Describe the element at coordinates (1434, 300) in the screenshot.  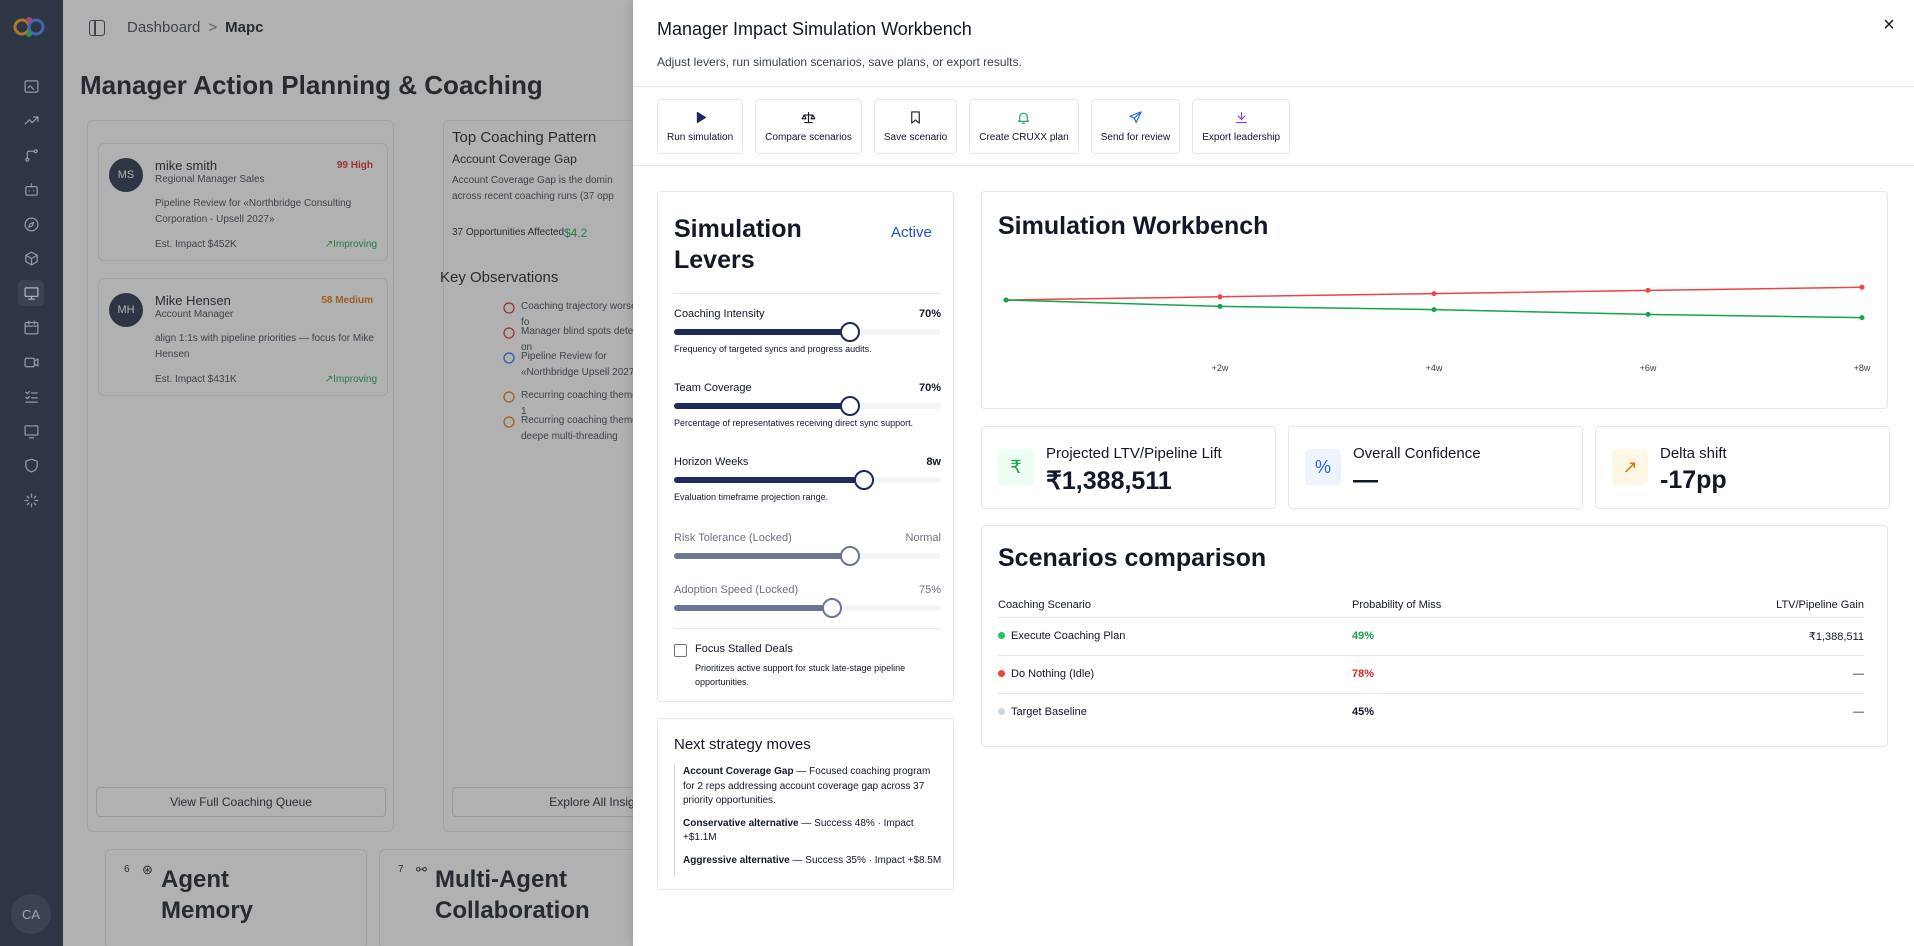
I see `workbench-chart-card: Simulation Workbench +2w +4w +6w +8w` at that location.